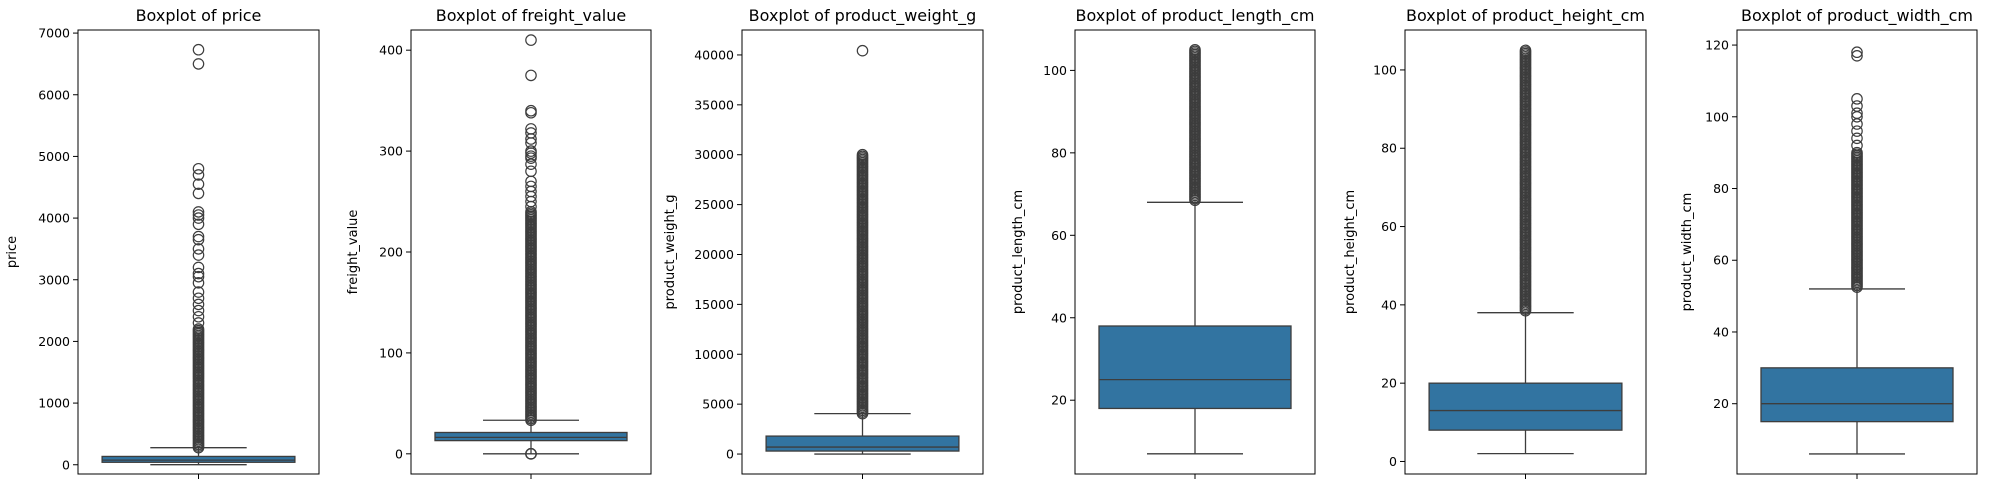 The height and width of the screenshot is (490, 1989). What do you see at coordinates (714, 104) in the screenshot?
I see `y-tick-label: 35000` at bounding box center [714, 104].